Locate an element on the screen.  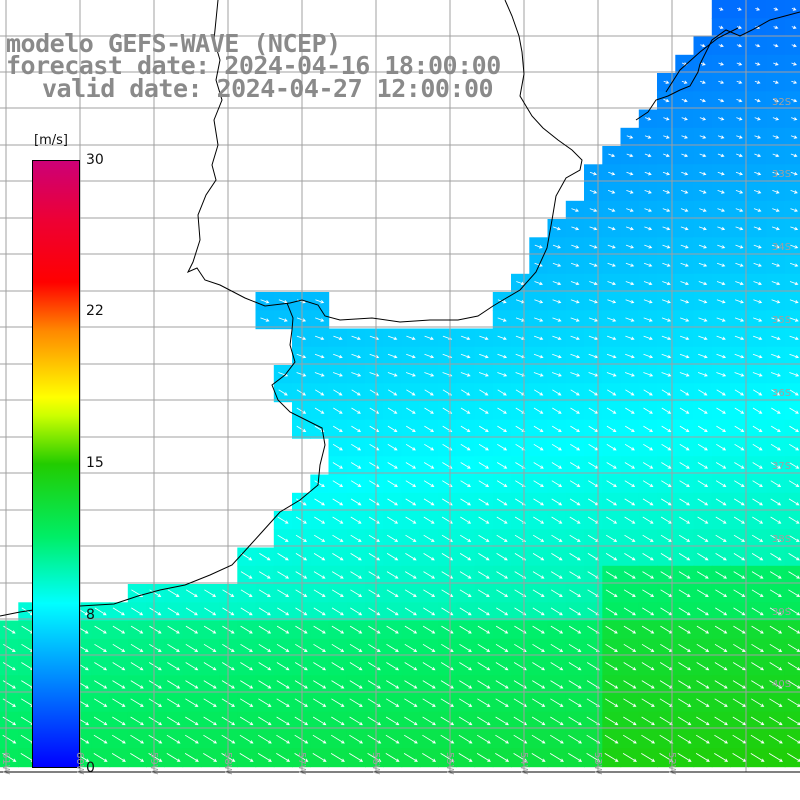
lon-label: 58W is located at coordinates (227, 763).